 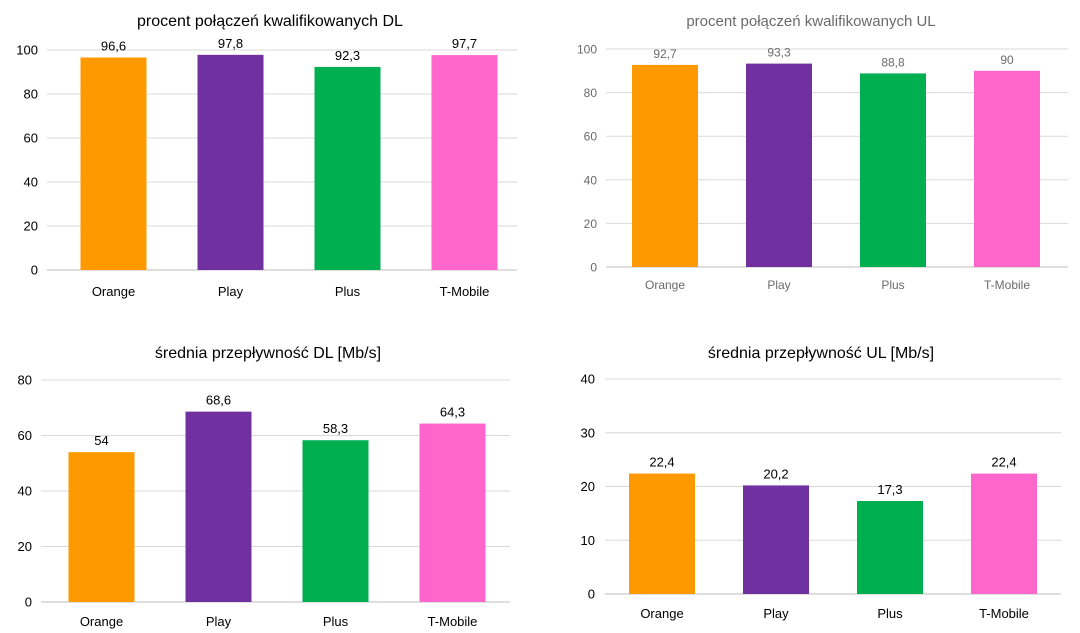 I want to click on chart-3-value-label-plus: 17,3, so click(x=889, y=489).